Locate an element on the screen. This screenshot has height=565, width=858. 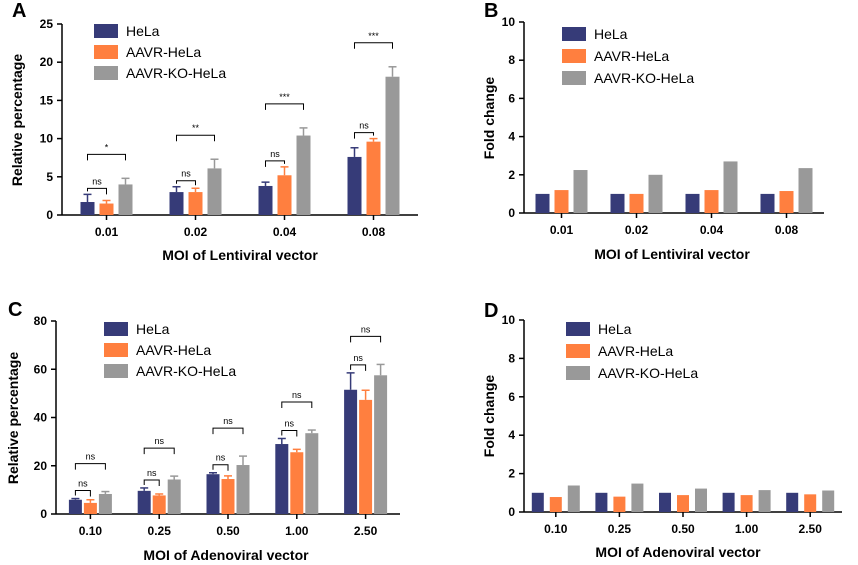
x-tick-label: 0.02 is located at coordinates (196, 232).